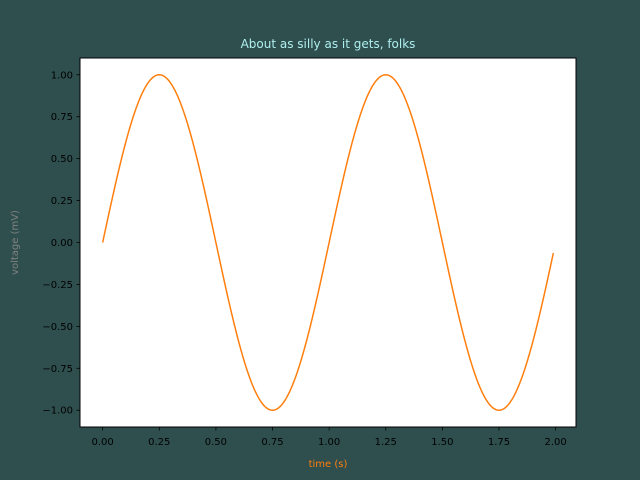 The image size is (640, 480). I want to click on x-tick-label: 0.75, so click(272, 442).